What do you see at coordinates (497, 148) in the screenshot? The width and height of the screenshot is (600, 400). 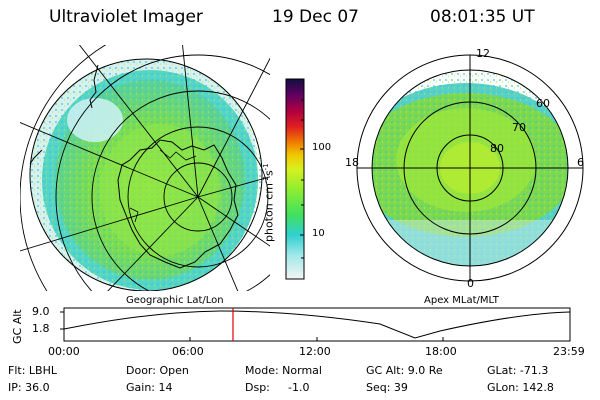 I see `mlat-label-80: 80` at bounding box center [497, 148].